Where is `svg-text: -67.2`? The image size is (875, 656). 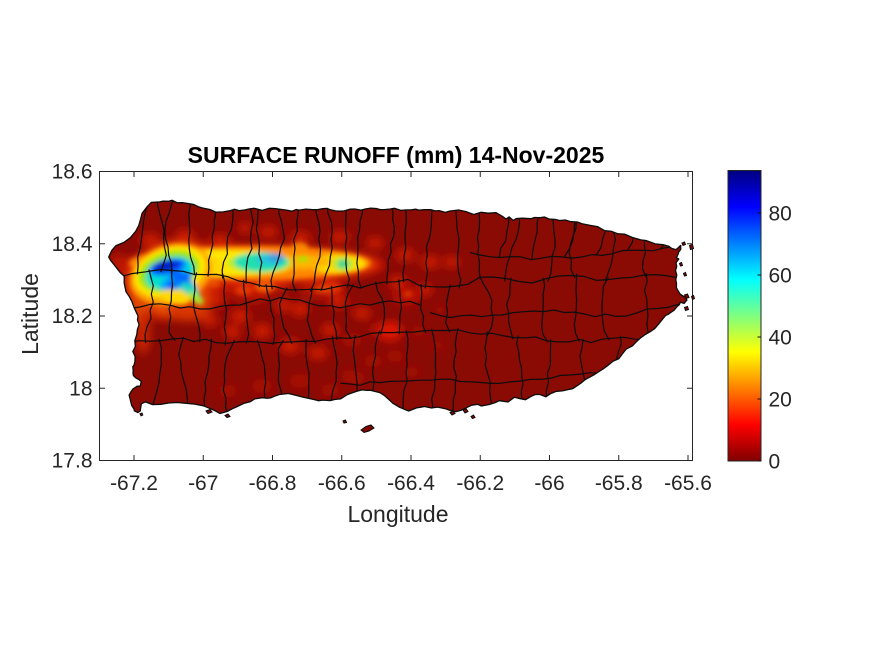
svg-text: -67.2 is located at coordinates (134, 483).